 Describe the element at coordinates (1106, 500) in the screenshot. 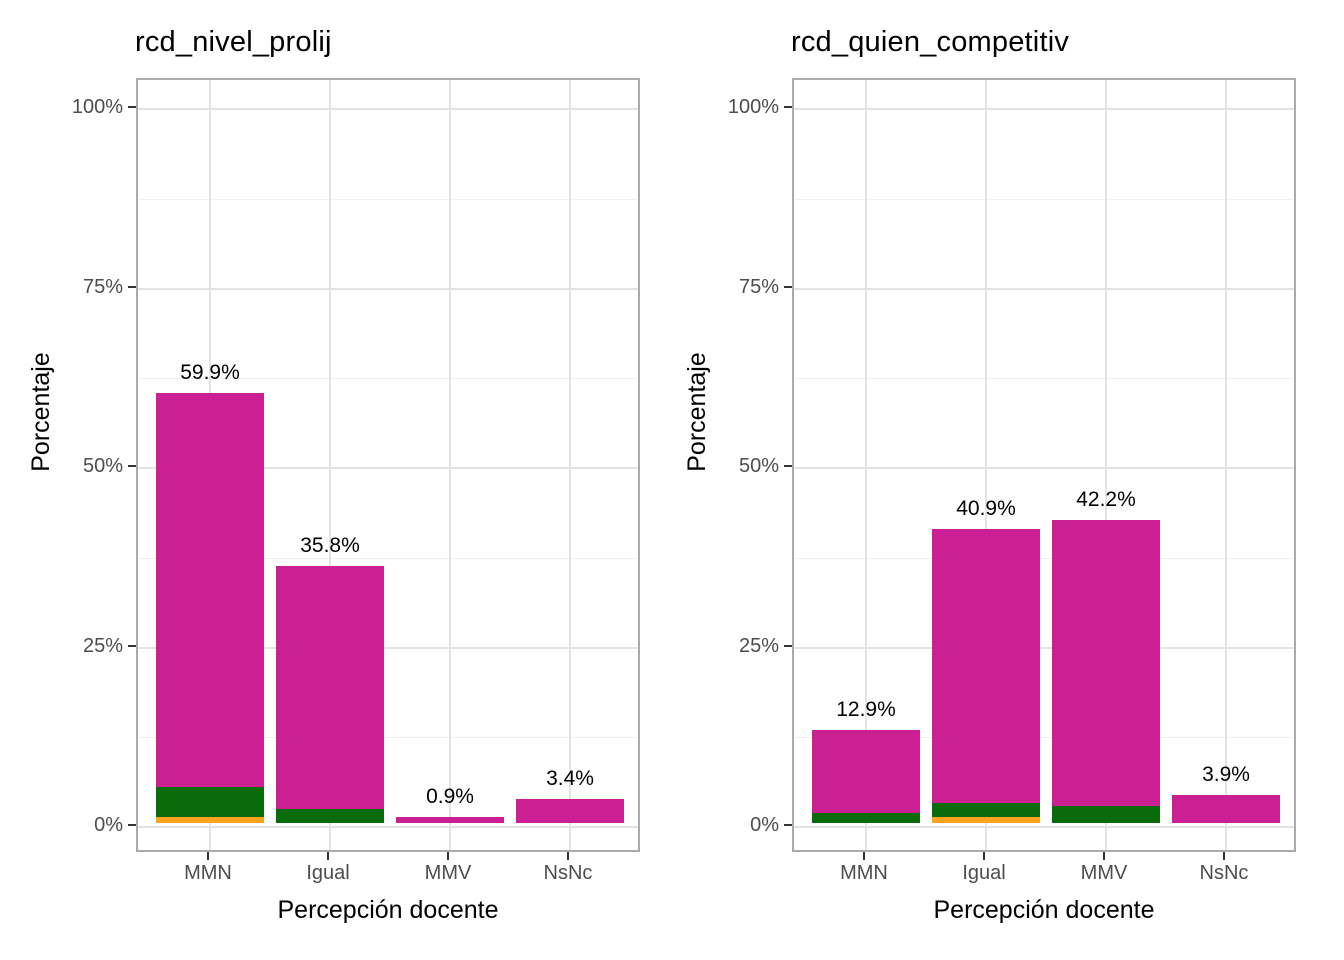

I see `bar-value-label: 42.2%` at that location.